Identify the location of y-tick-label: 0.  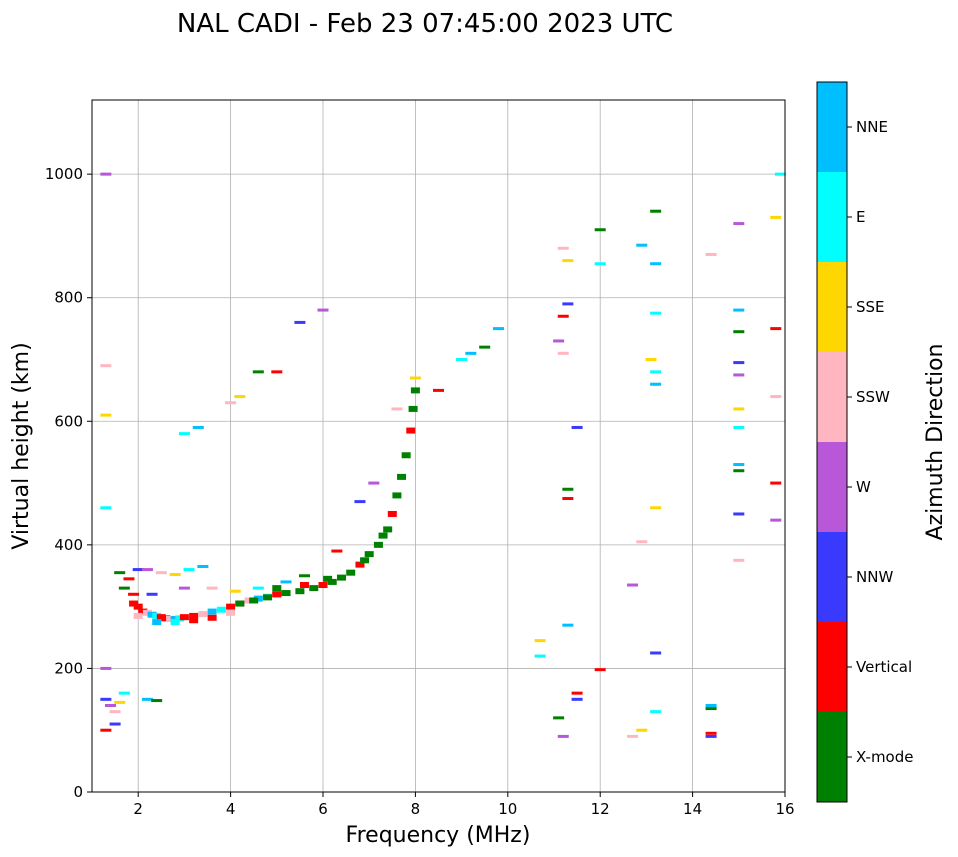
(78, 792).